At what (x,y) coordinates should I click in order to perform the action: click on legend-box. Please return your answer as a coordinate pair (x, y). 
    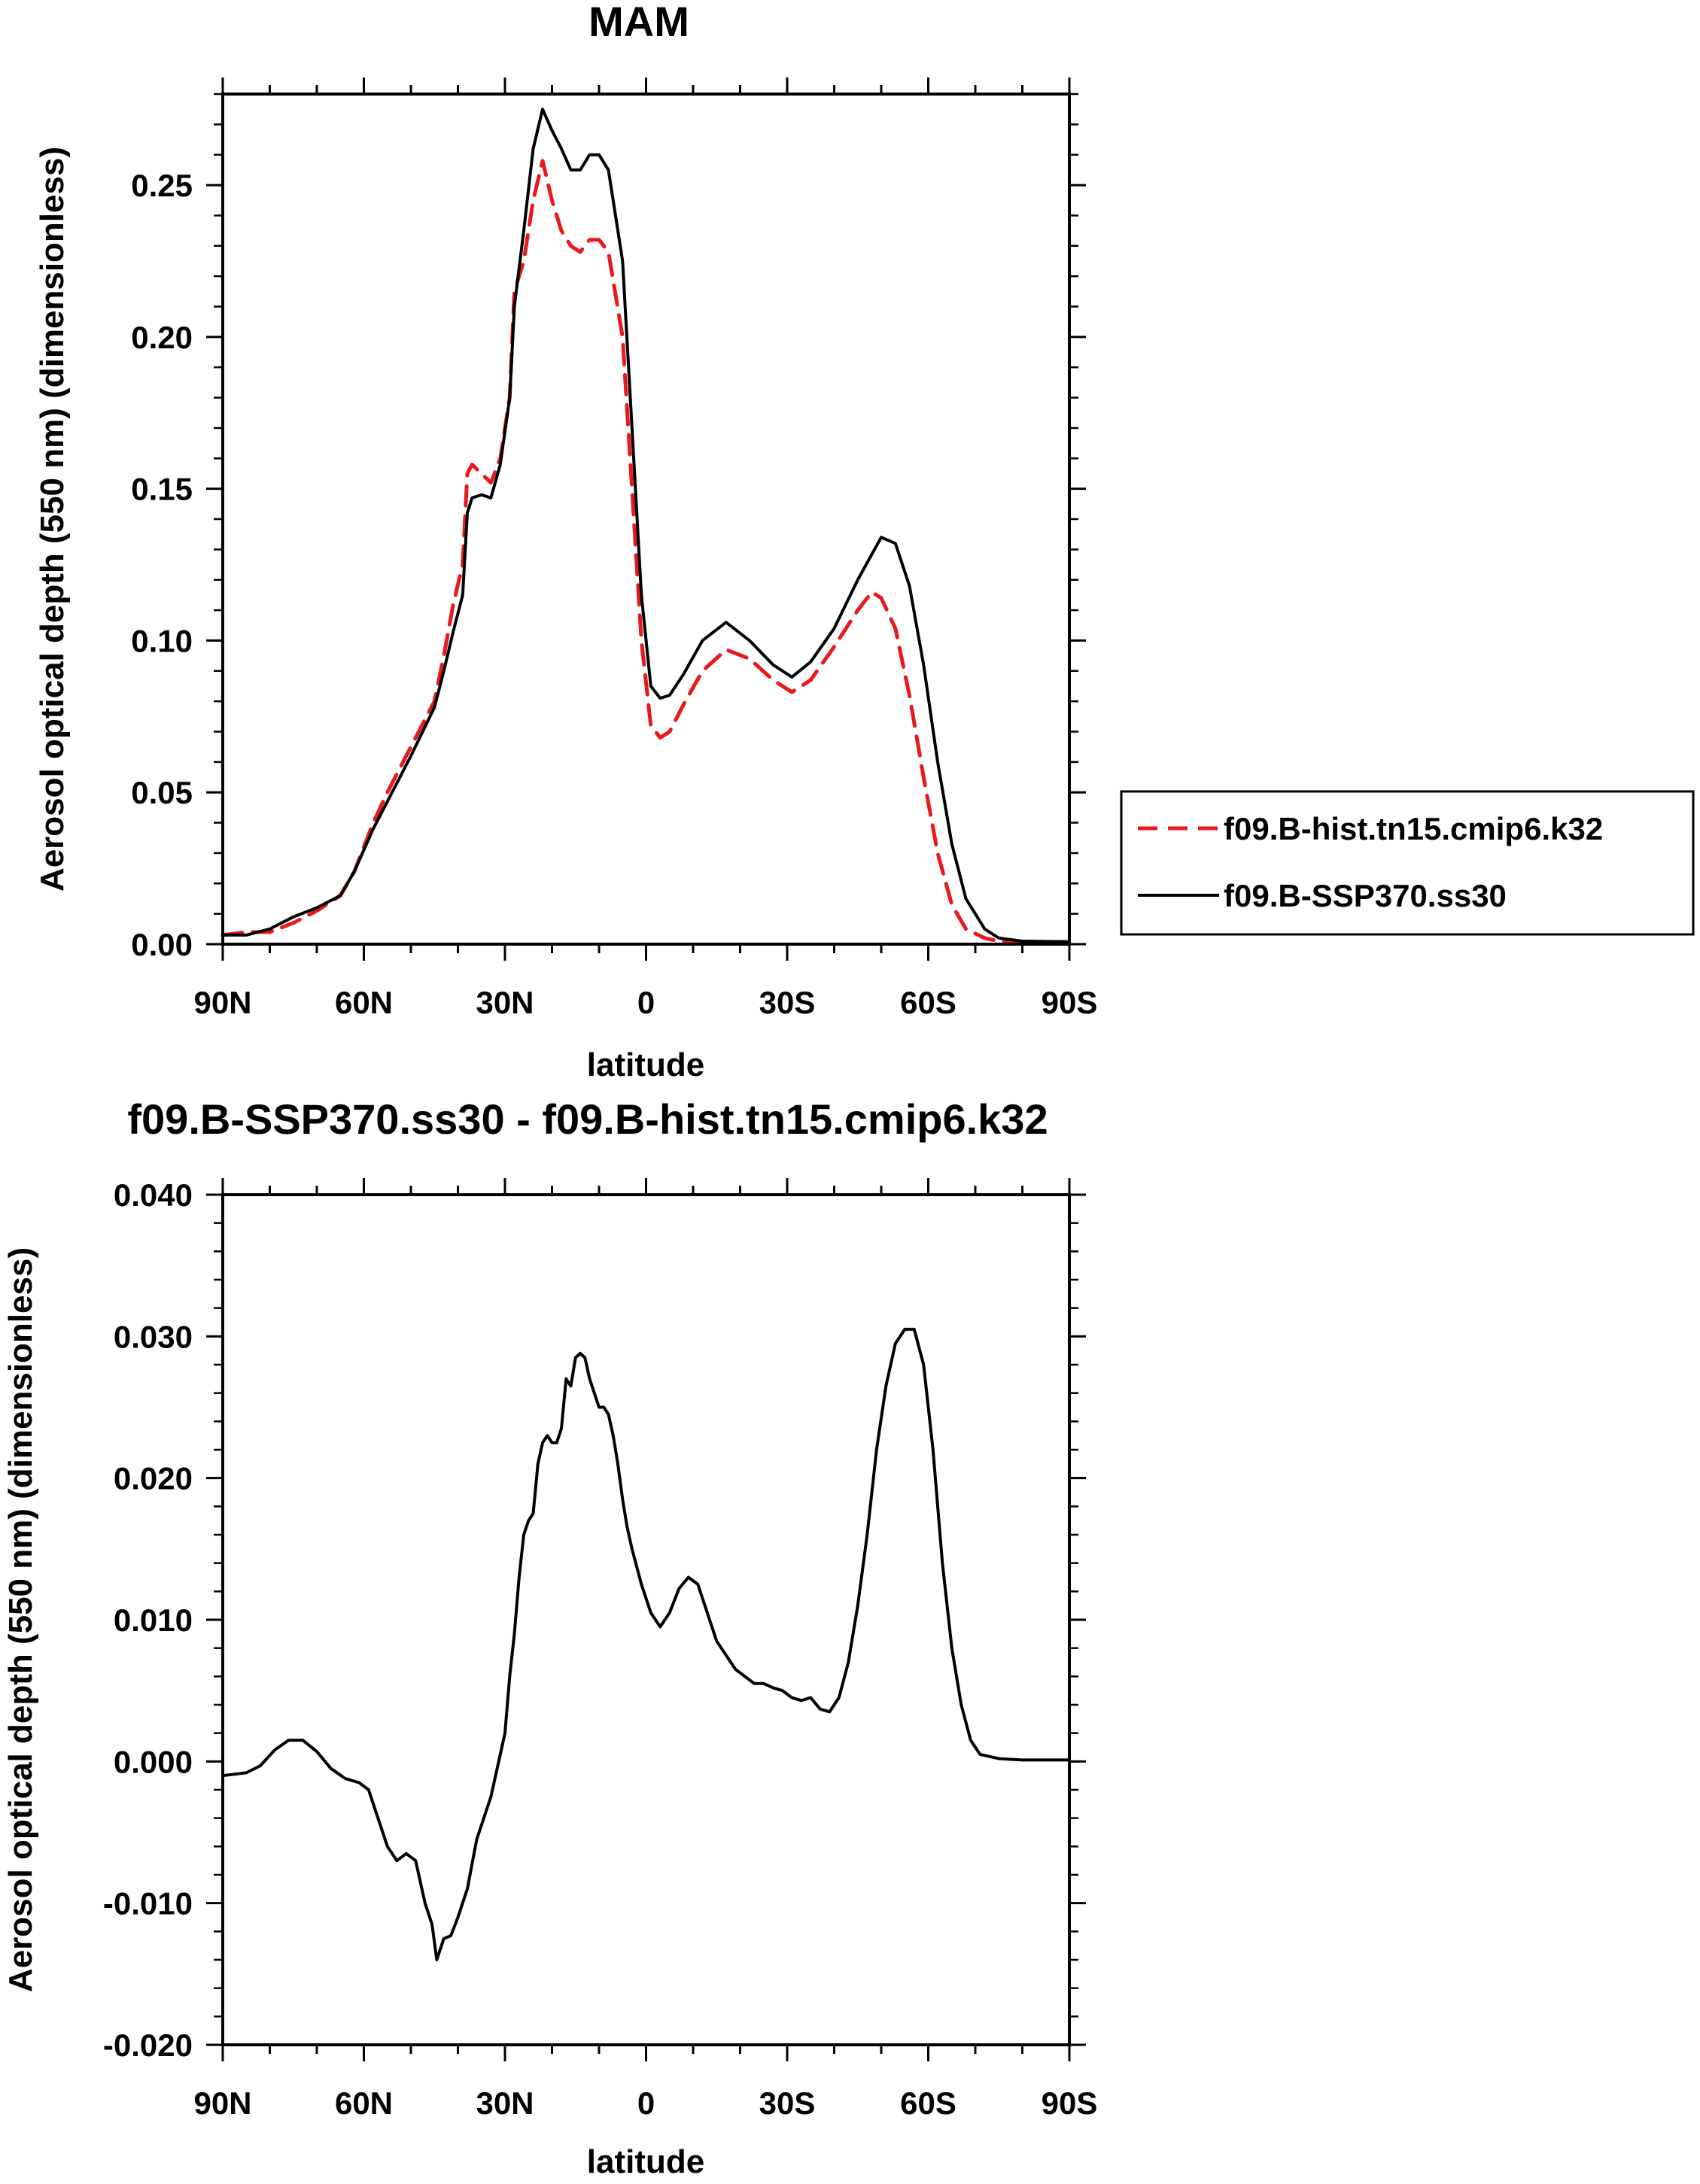
    Looking at the image, I should click on (1407, 863).